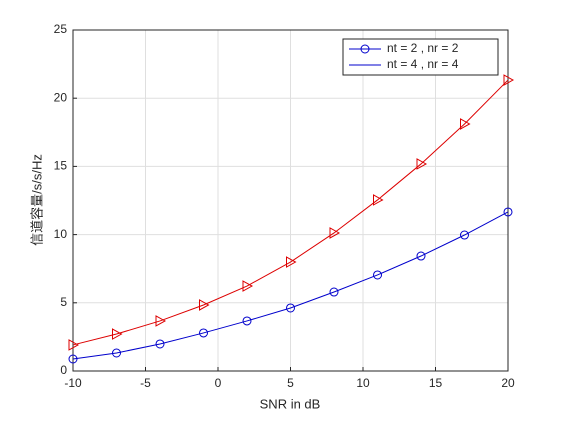 This screenshot has width=569, height=421. What do you see at coordinates (61, 166) in the screenshot?
I see `y-tick-label: 15` at bounding box center [61, 166].